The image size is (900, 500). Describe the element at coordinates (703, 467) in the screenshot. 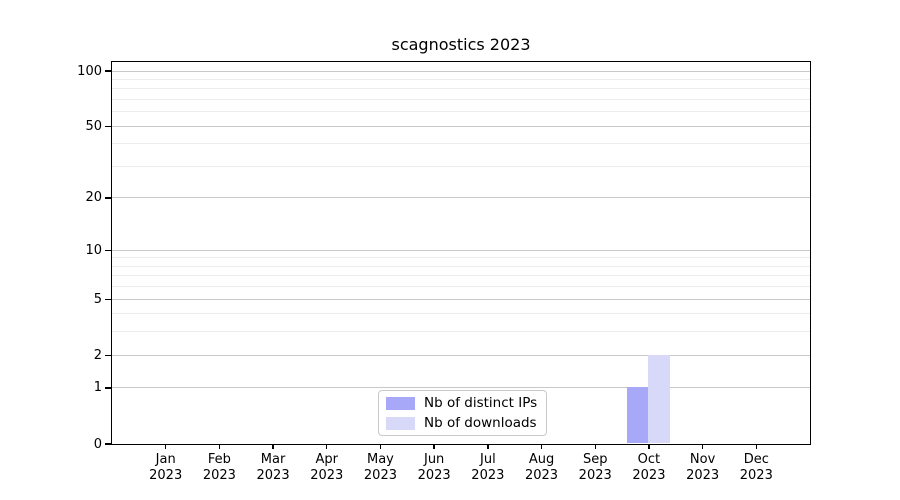

I see `x-tick-label: Nov 2023` at that location.